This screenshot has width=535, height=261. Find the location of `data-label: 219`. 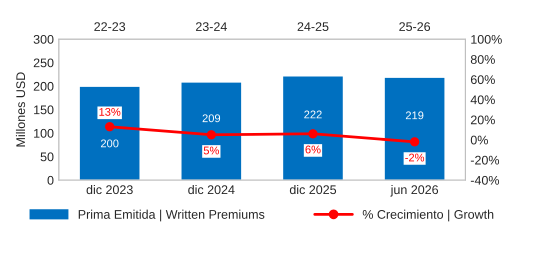

data-label: 219 is located at coordinates (415, 115).